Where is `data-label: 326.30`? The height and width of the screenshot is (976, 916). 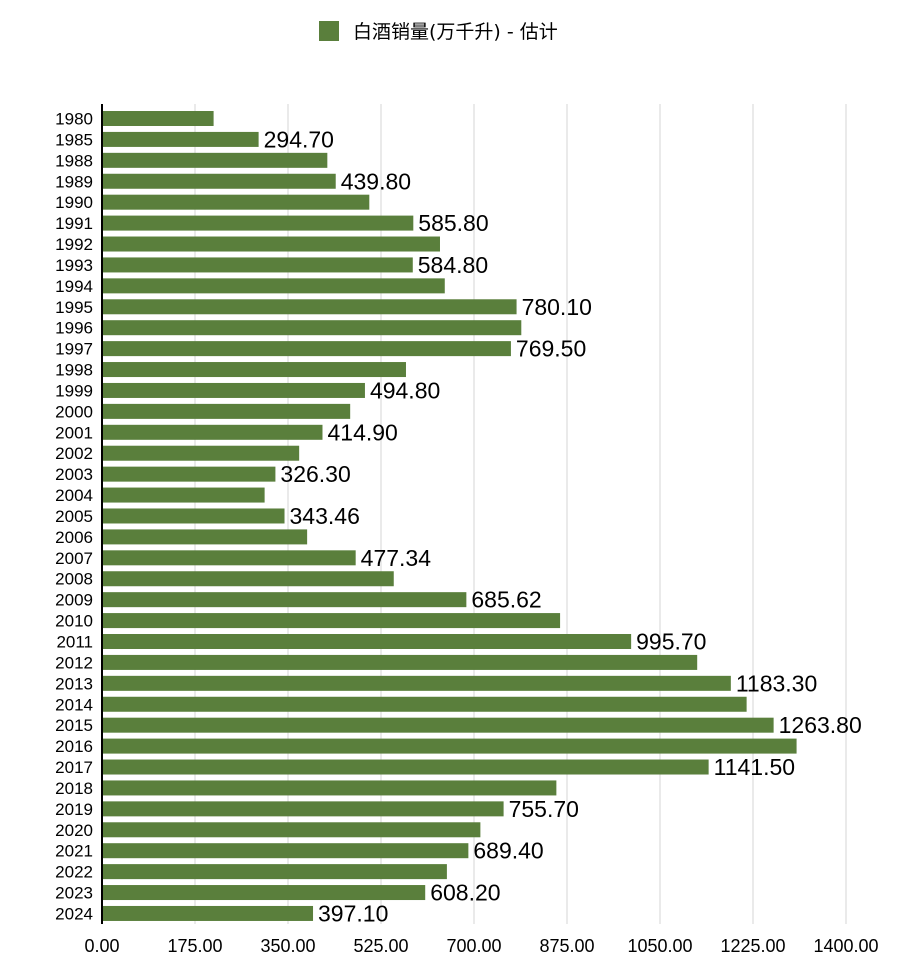 data-label: 326.30 is located at coordinates (315, 474).